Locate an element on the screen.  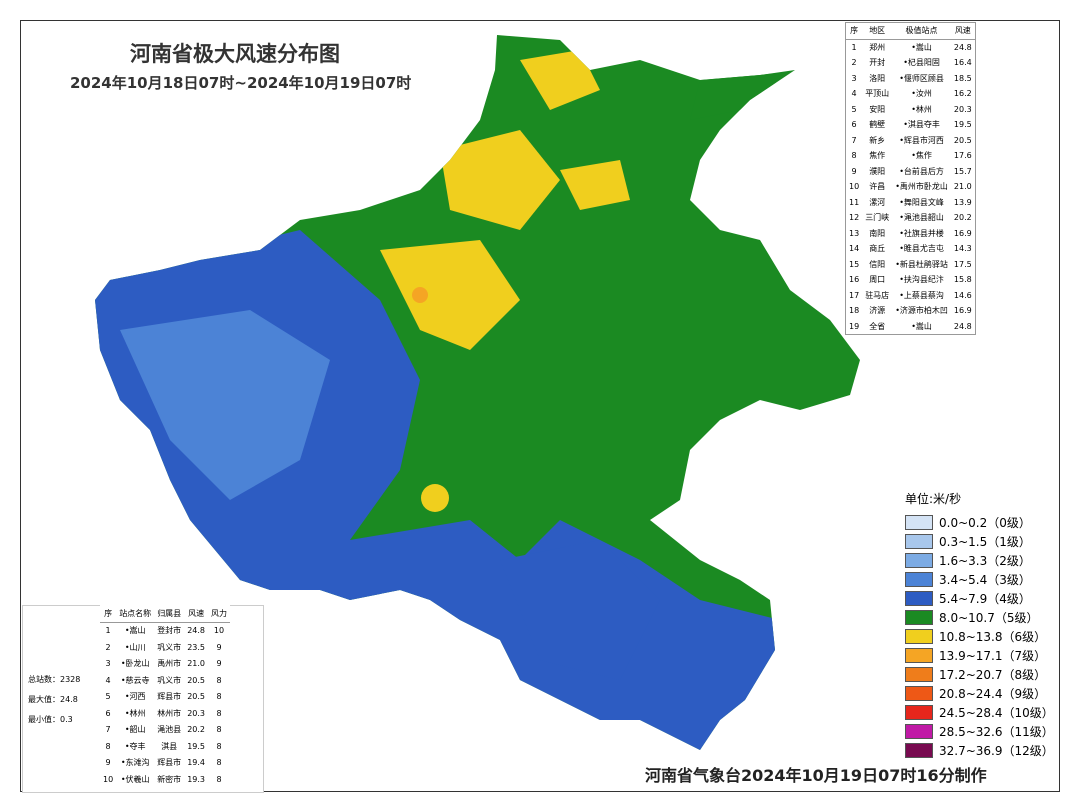
legend-item: 20.8~24.4（9级） is located at coordinates (979, 693).